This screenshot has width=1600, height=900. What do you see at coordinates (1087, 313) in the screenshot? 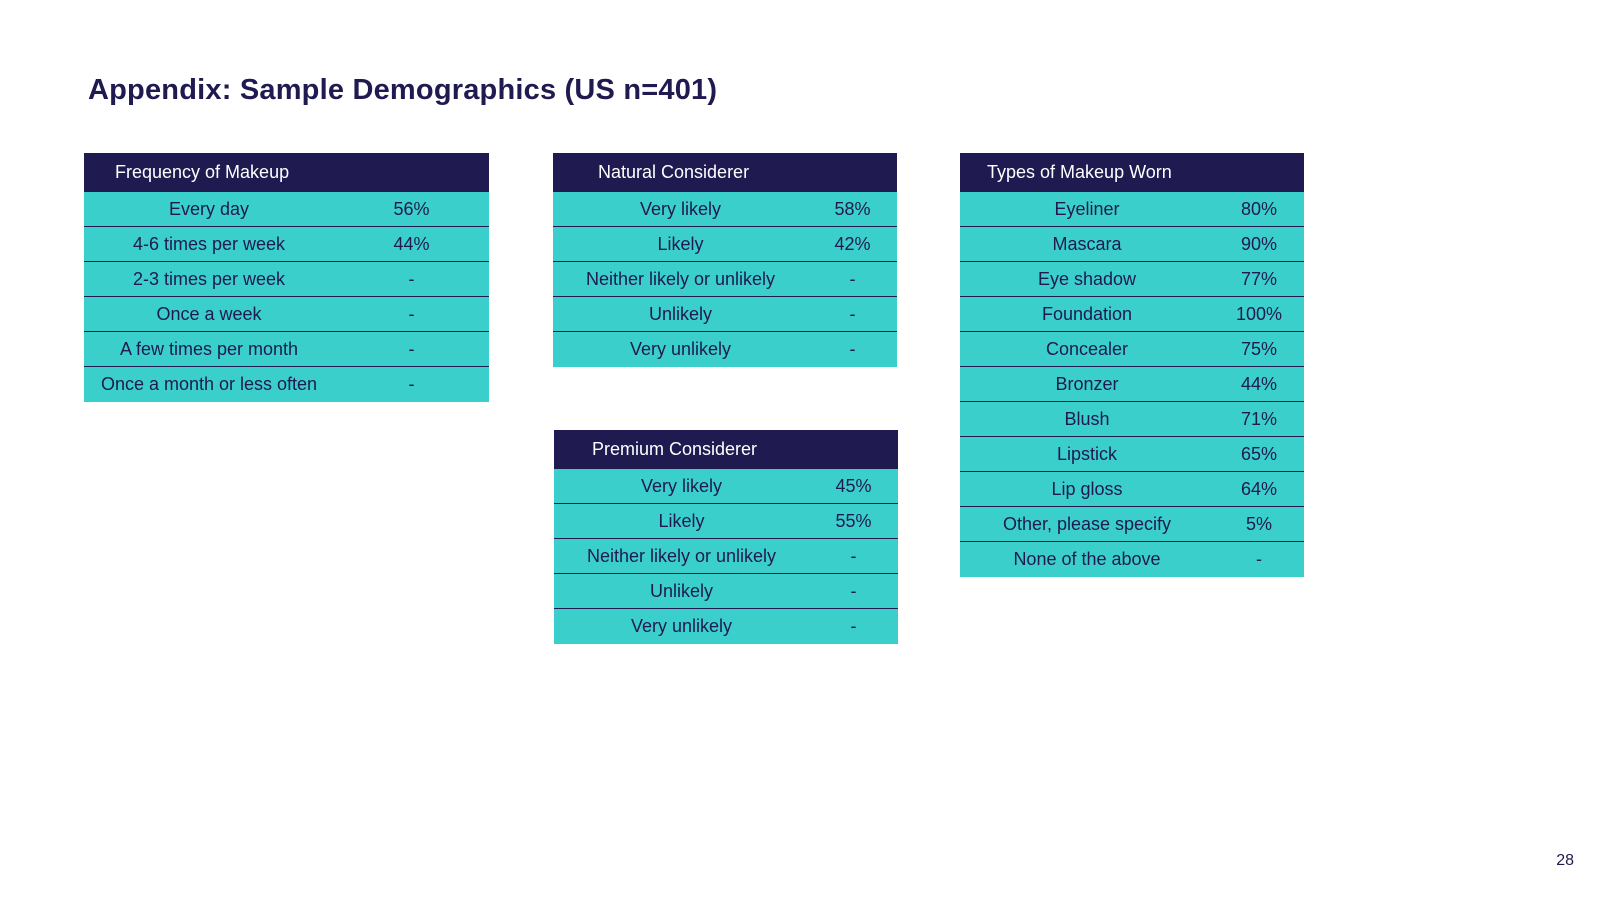
I see `row-label: Foundation` at bounding box center [1087, 313].